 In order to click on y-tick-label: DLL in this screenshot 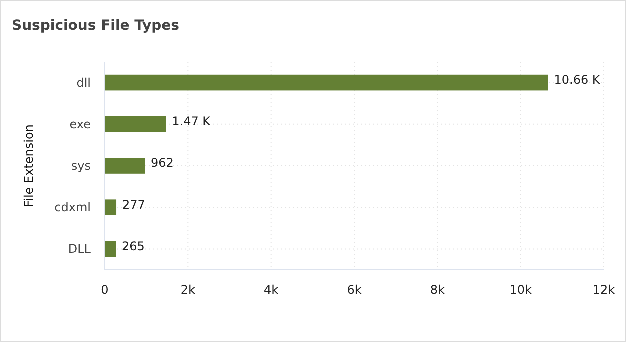, I will do `click(80, 249)`.